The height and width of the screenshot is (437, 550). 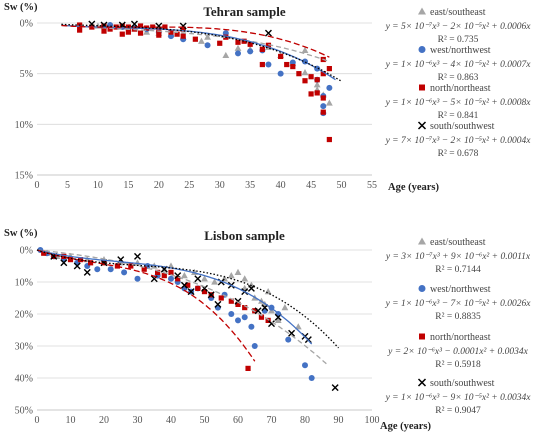 I want to click on trend-equation: y = 3× 10⁻⁷x³ + 9× 10⁻⁶x² + 0.0011x, so click(x=458, y=257).